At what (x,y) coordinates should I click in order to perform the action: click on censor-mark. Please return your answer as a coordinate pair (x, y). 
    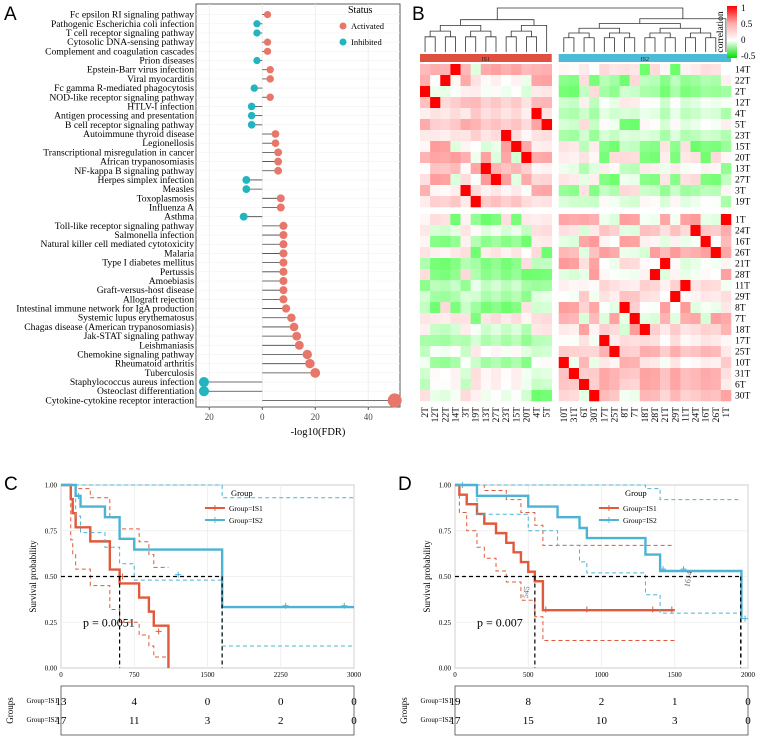
    Looking at the image, I should click on (652, 609).